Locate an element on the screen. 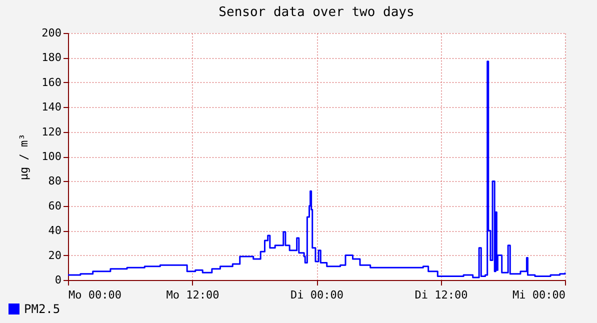 The height and width of the screenshot is (323, 597). y-tick-label: 0 is located at coordinates (58, 280).